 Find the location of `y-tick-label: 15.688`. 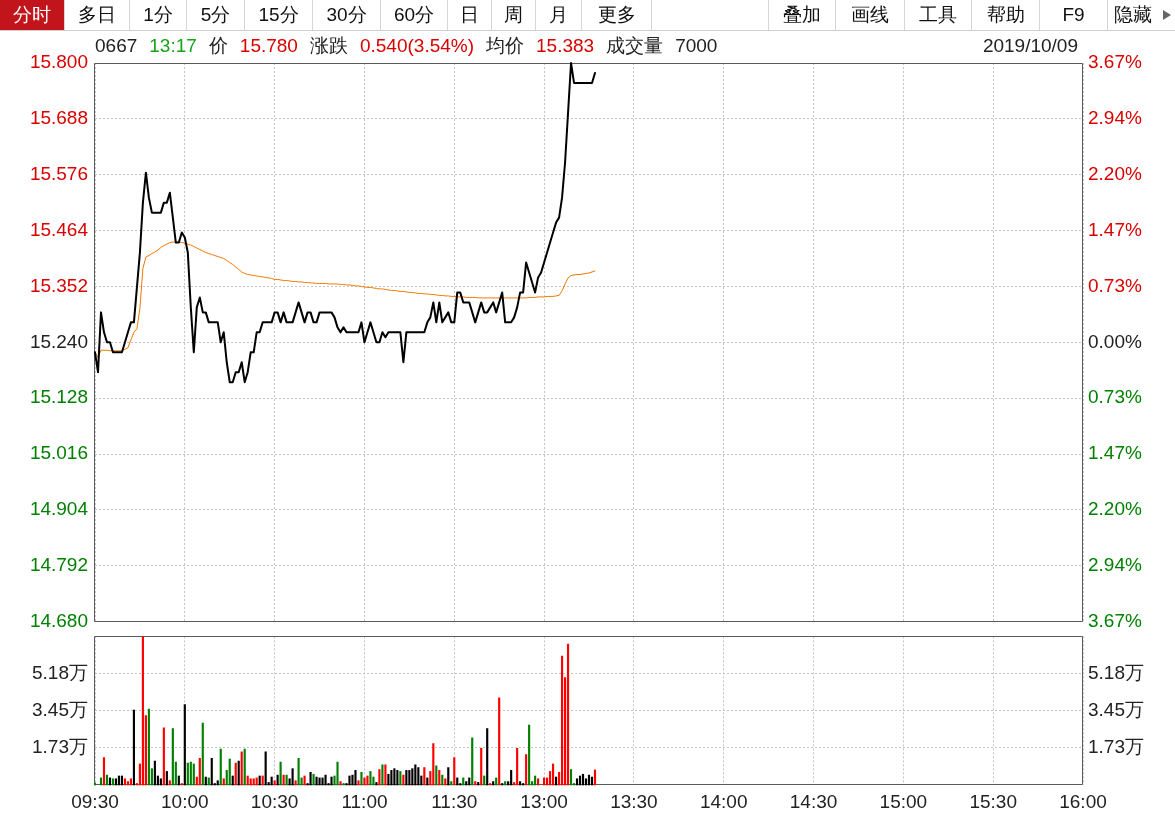

y-tick-label: 15.688 is located at coordinates (58, 118).